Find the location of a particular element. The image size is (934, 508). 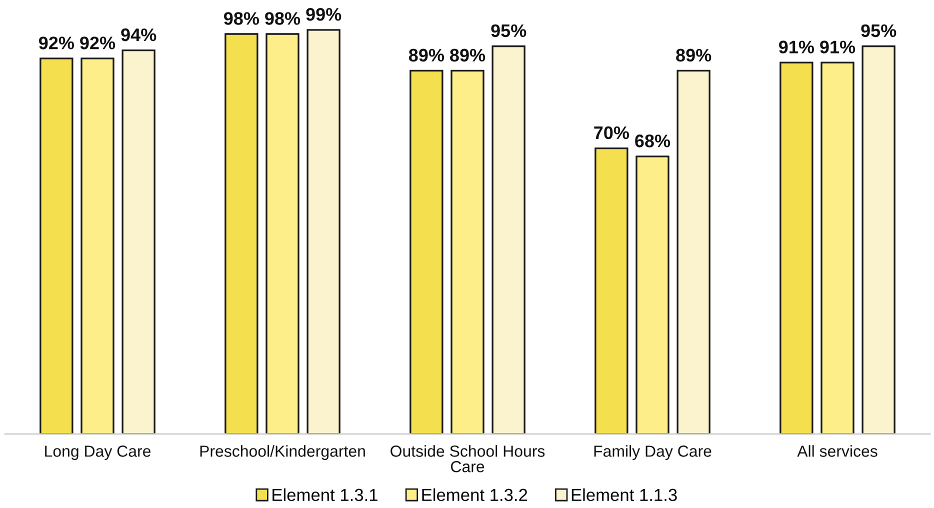

data-label: 94% is located at coordinates (138, 35).